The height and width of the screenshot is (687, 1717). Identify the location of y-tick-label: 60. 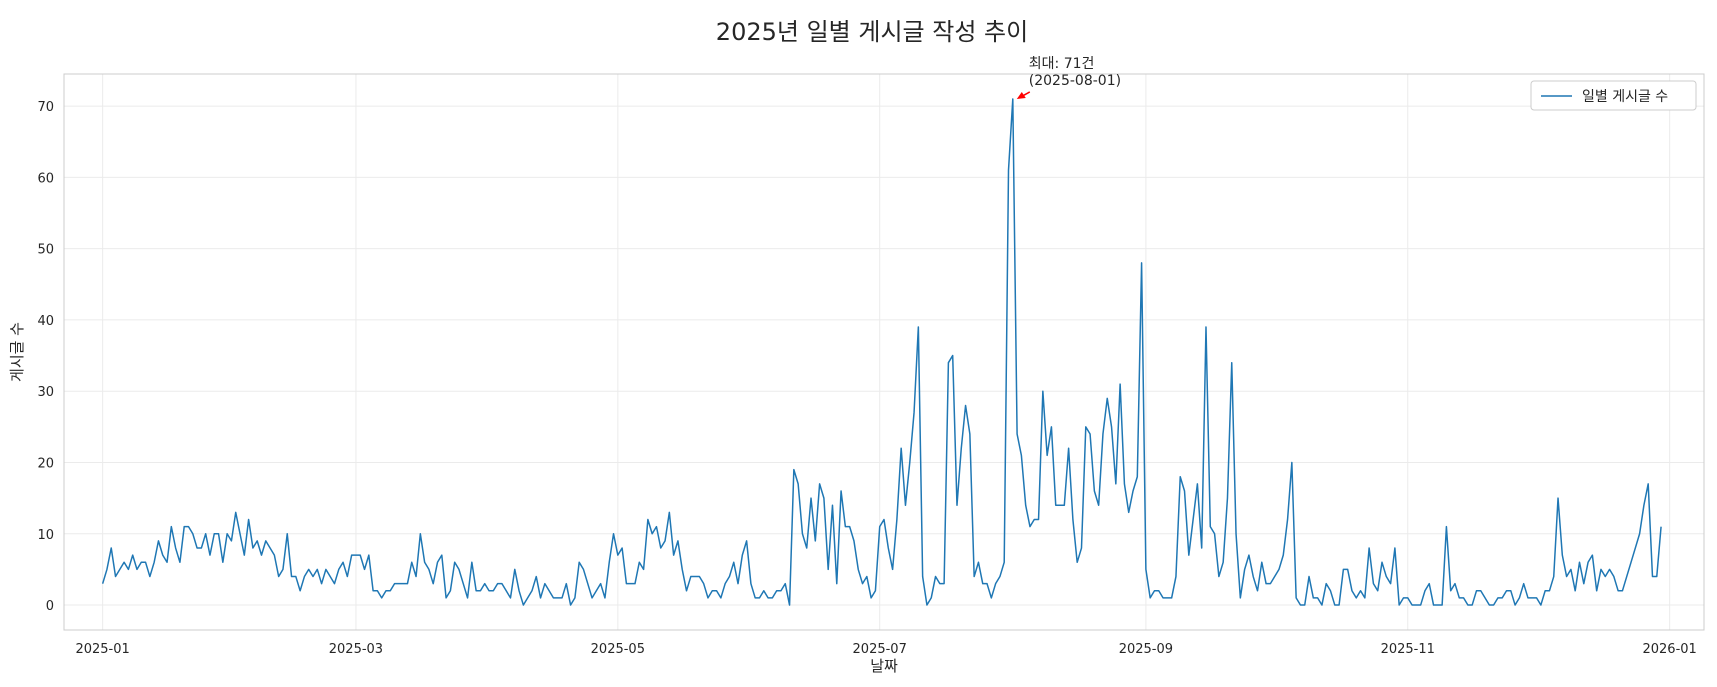
(45, 178).